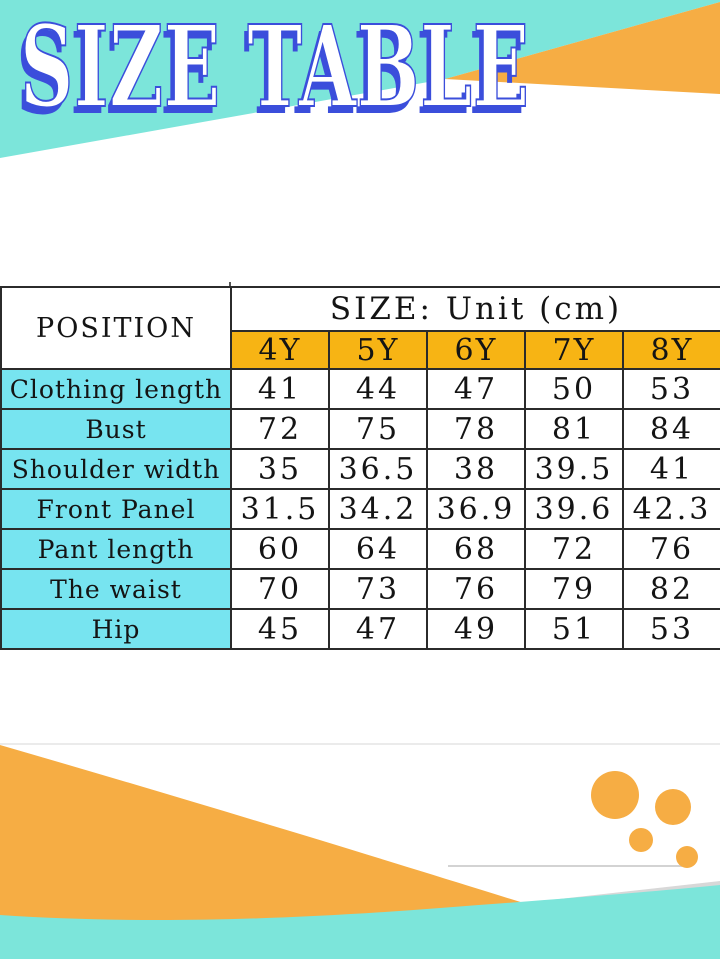 The image size is (720, 959). What do you see at coordinates (671, 589) in the screenshot?
I see `value-cell: 82` at bounding box center [671, 589].